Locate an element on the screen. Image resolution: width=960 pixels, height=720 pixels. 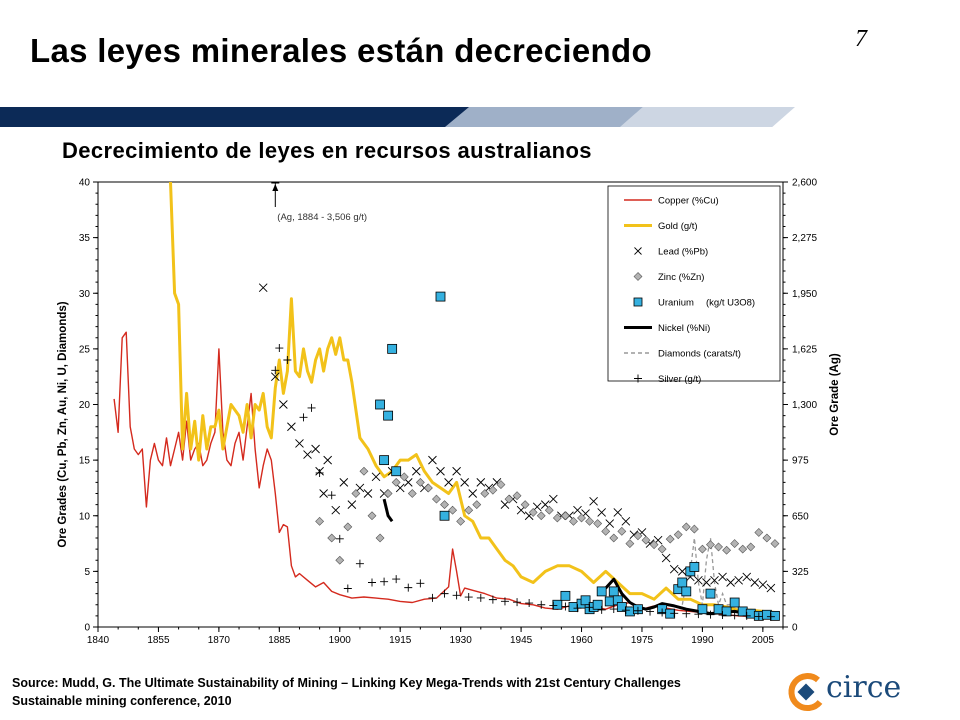
x-tick-label: 1960 is located at coordinates (581, 640).